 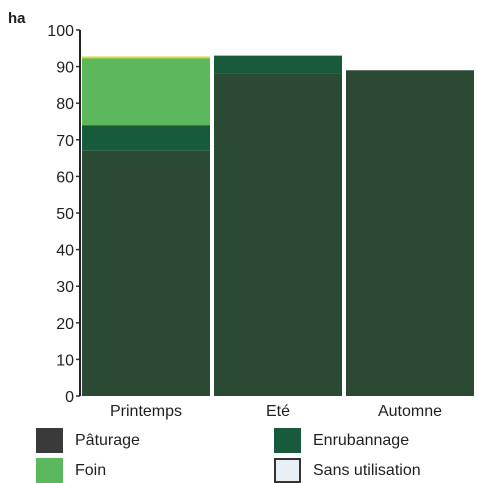 What do you see at coordinates (278, 64) in the screenshot?
I see `bar-segment-enrubannage-et-` at bounding box center [278, 64].